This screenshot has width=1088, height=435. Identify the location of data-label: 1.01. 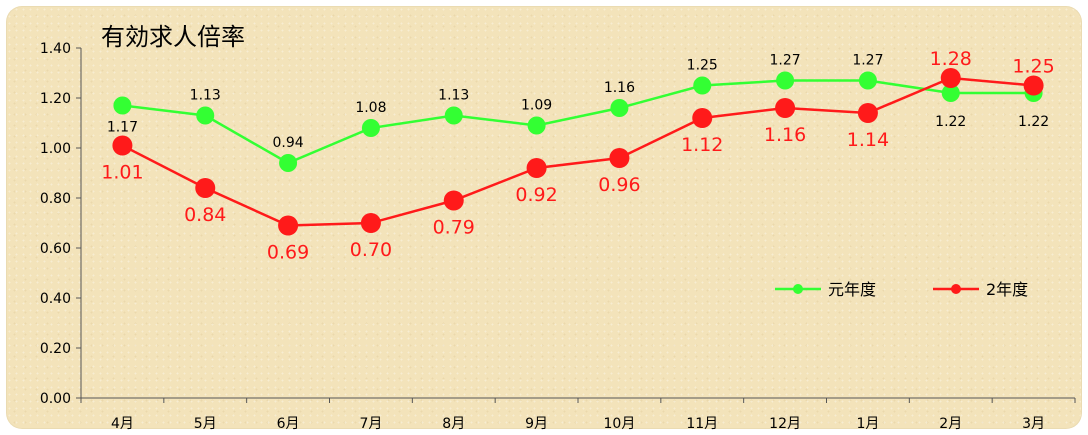
(122, 173).